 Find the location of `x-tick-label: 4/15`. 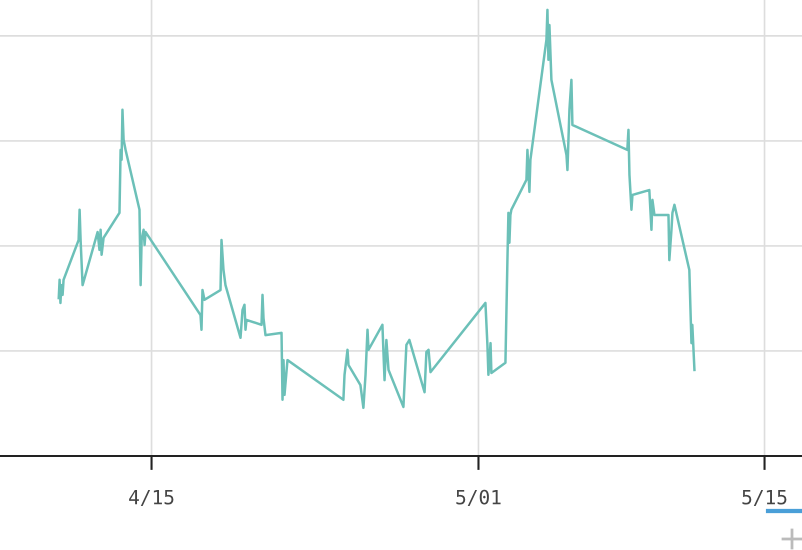

x-tick-label: 4/15 is located at coordinates (151, 498).